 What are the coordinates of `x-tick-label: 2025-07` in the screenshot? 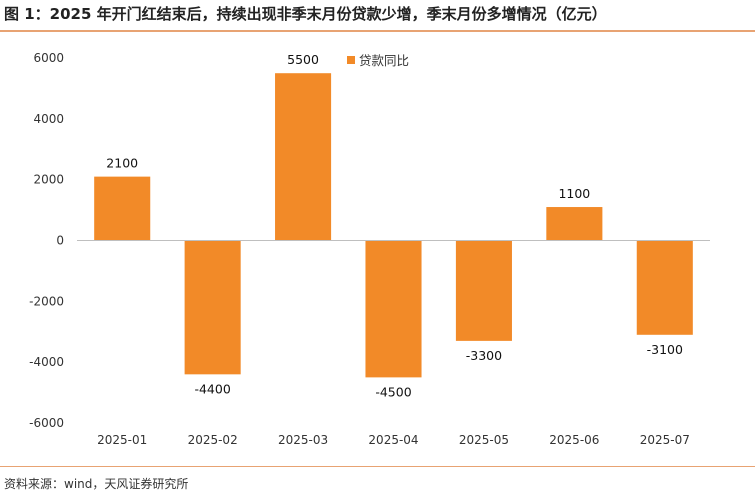 It's located at (665, 440).